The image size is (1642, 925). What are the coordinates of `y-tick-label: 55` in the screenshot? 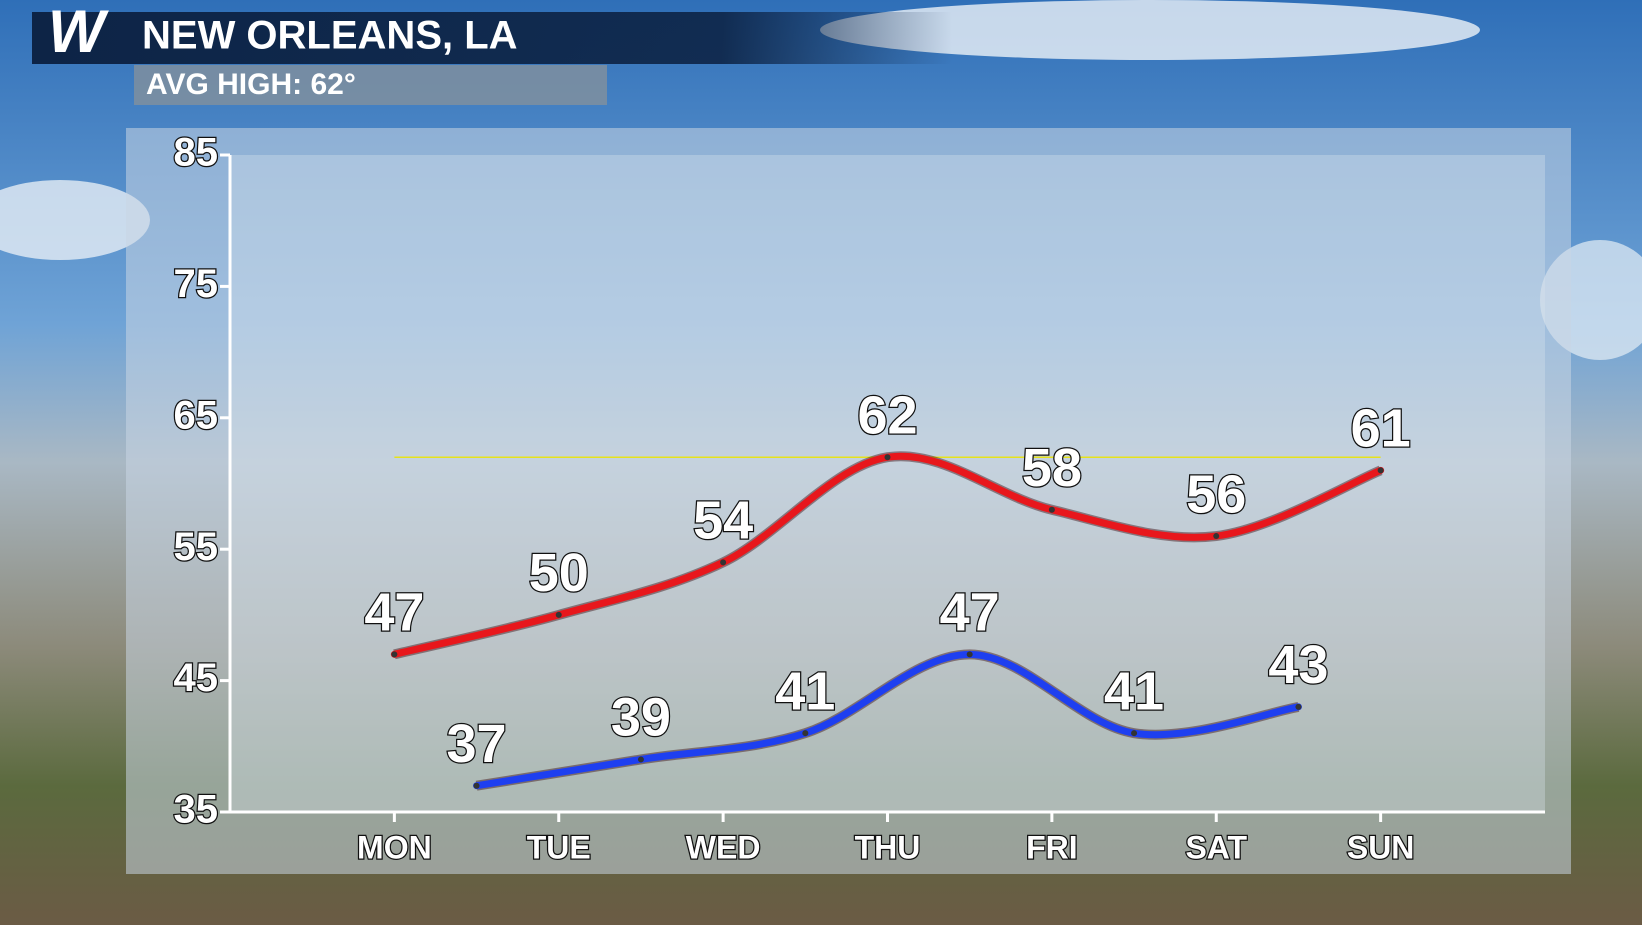 It's located at (196, 547).